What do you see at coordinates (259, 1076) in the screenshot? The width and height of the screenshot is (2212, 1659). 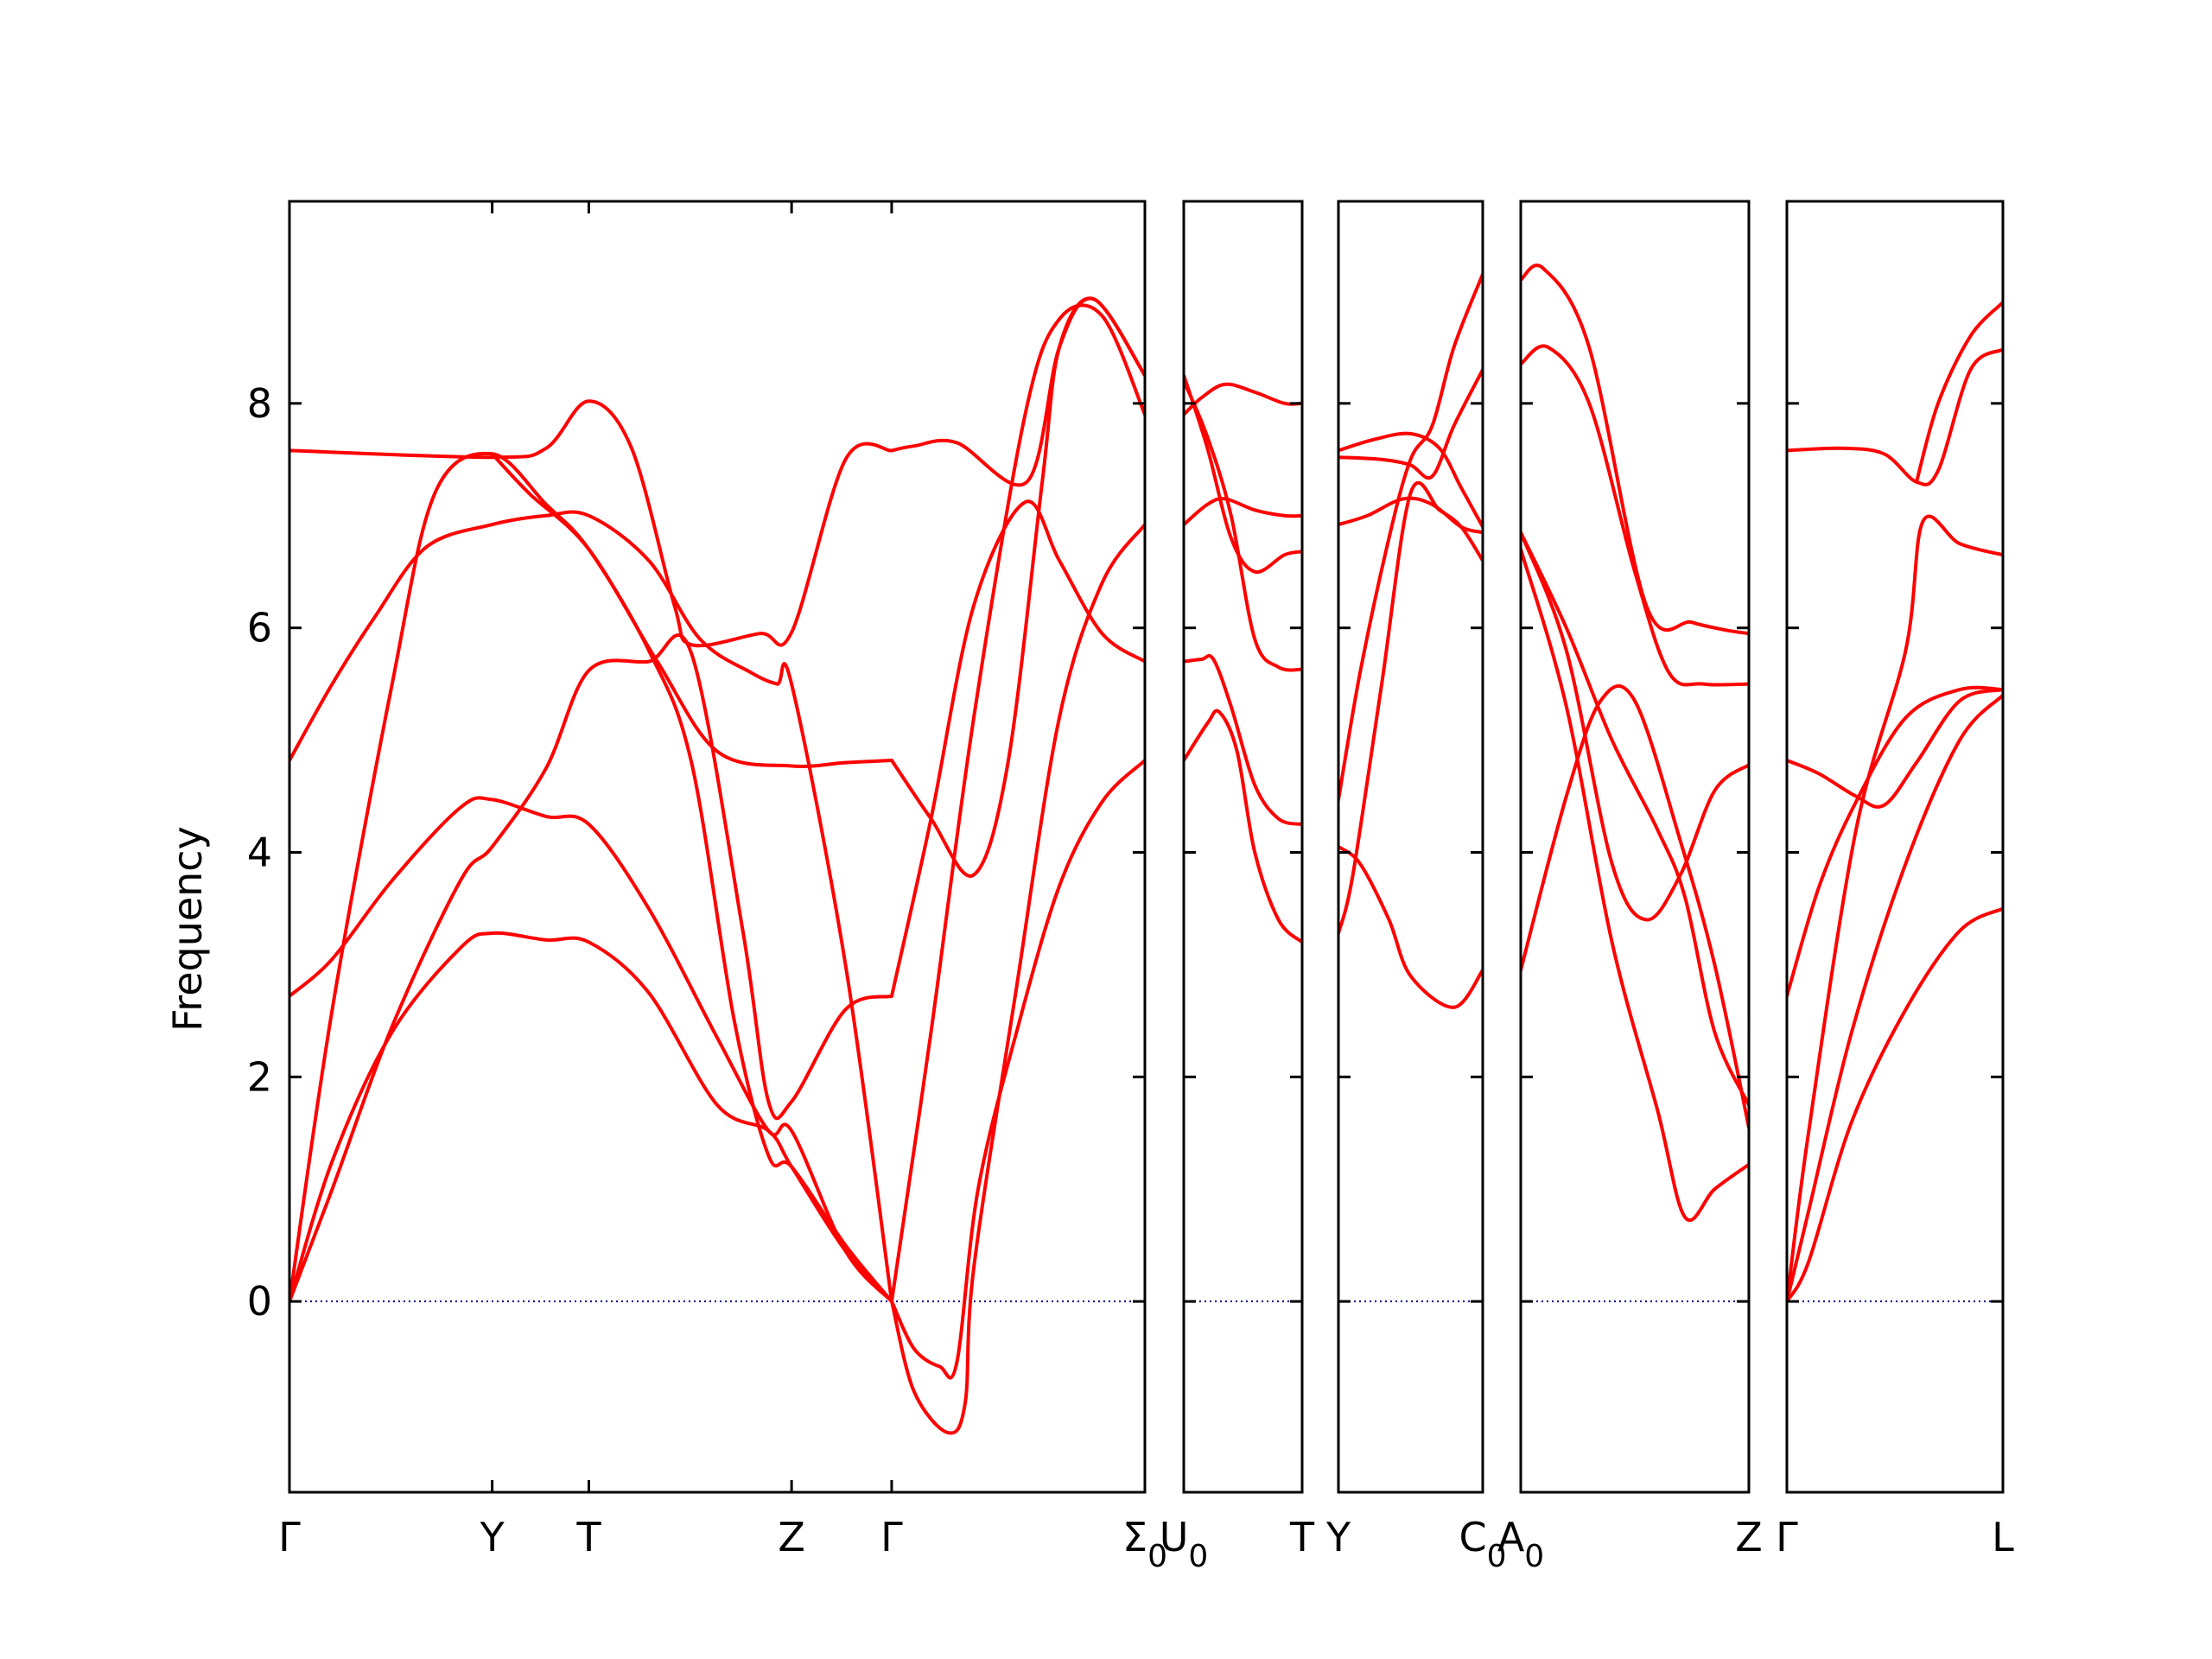 I see `y-tick-label: 2` at bounding box center [259, 1076].